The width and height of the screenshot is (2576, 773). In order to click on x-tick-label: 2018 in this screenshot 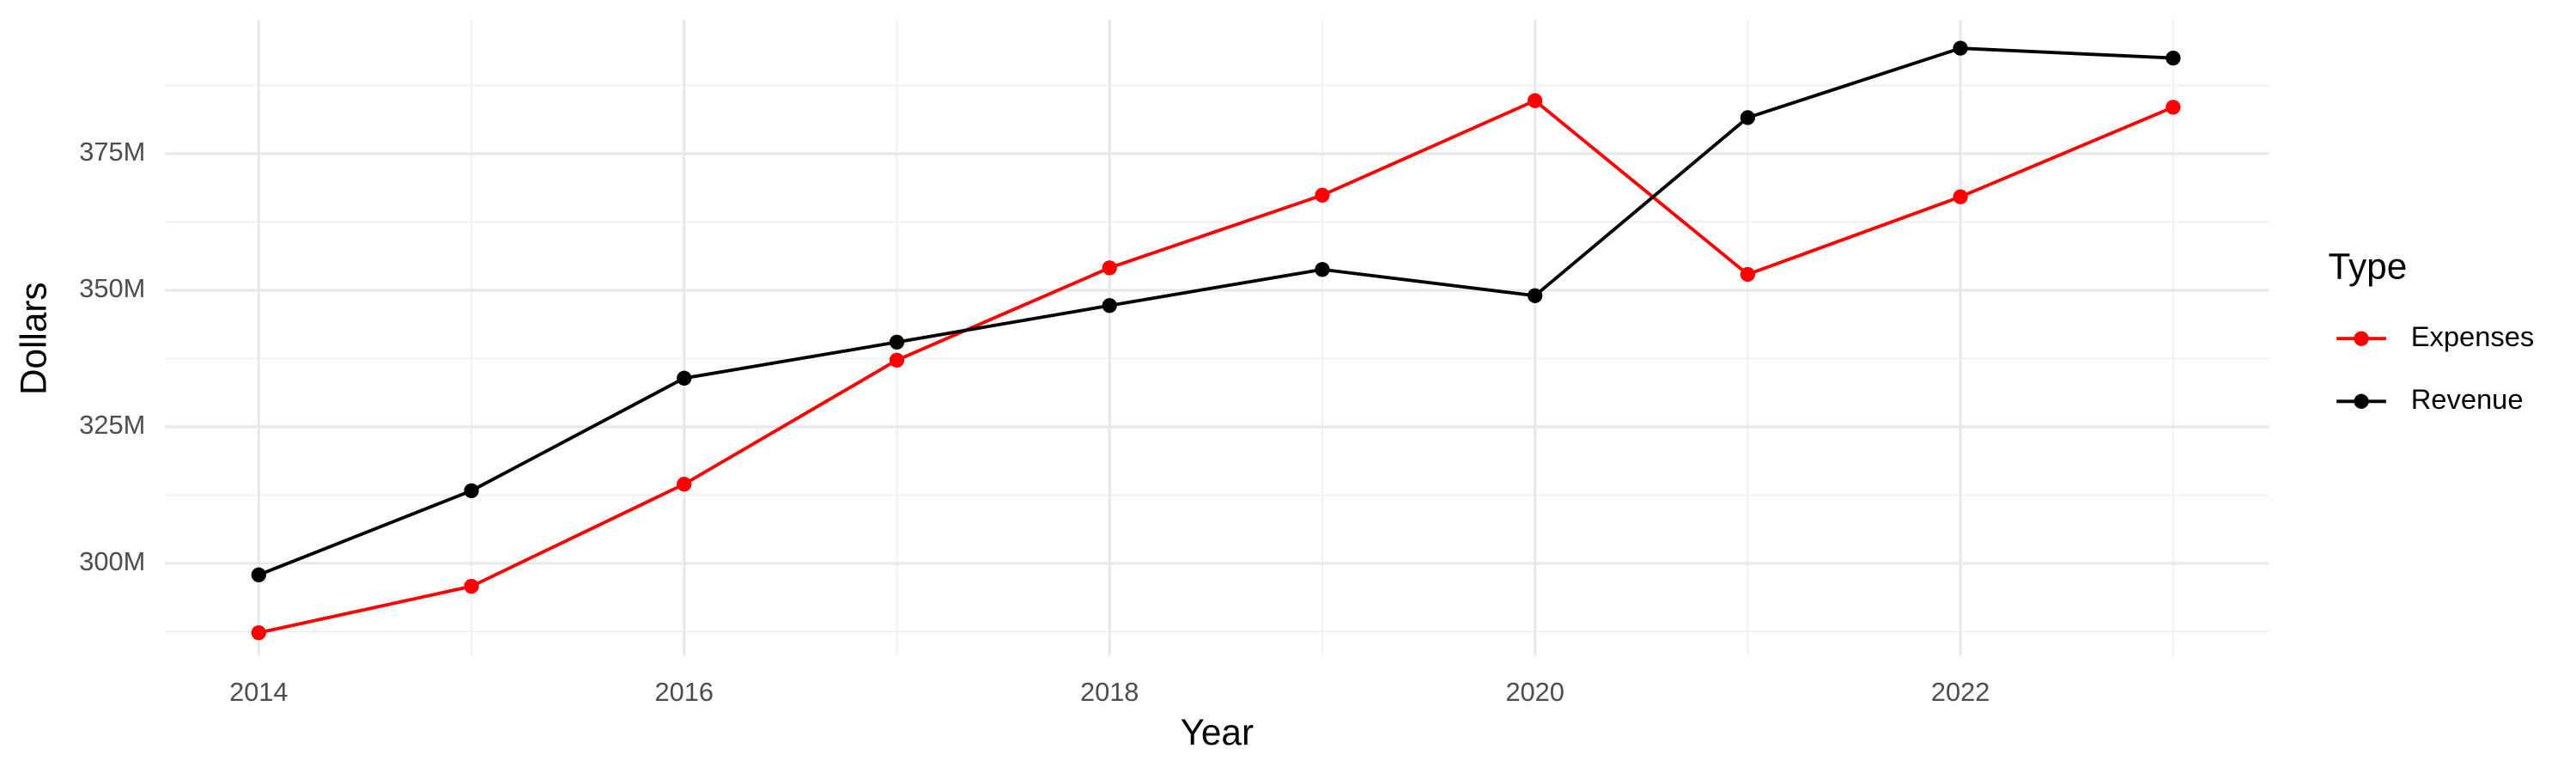, I will do `click(1109, 692)`.